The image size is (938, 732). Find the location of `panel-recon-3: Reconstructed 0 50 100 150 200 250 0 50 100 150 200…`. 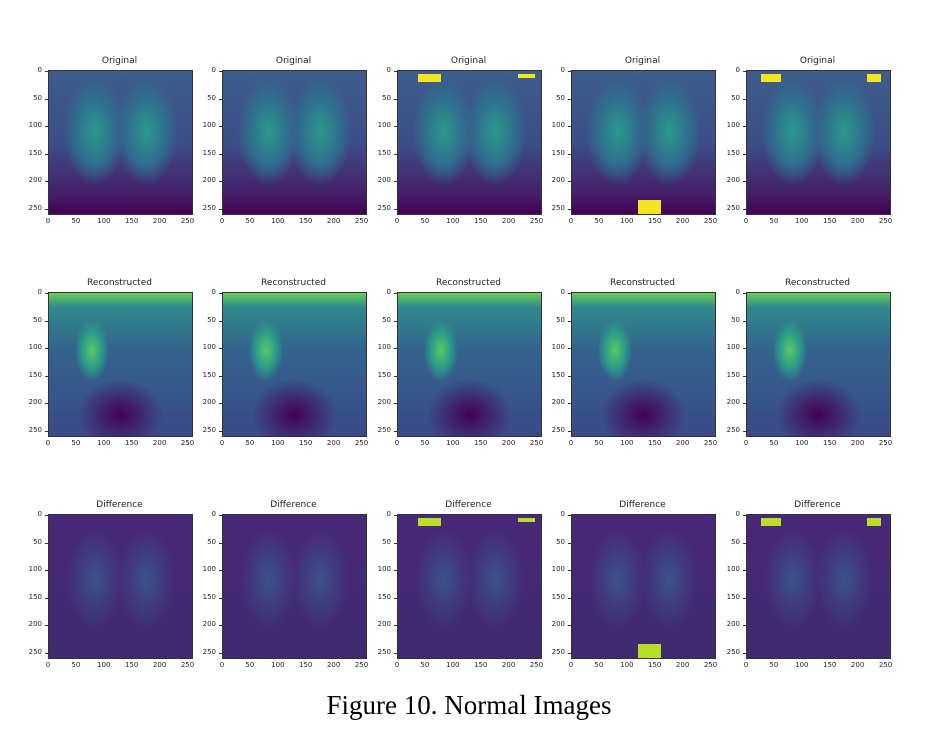

panel-recon-3: Reconstructed 0 50 100 150 200 250 0 50 100 150 200… is located at coordinates (451, 373).